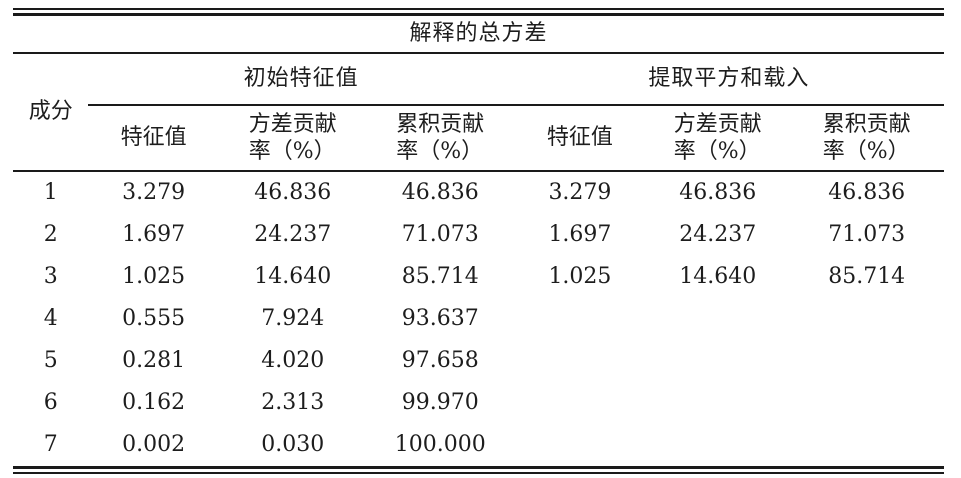  Describe the element at coordinates (440, 445) in the screenshot. I see `cell-value: 100.000` at that location.